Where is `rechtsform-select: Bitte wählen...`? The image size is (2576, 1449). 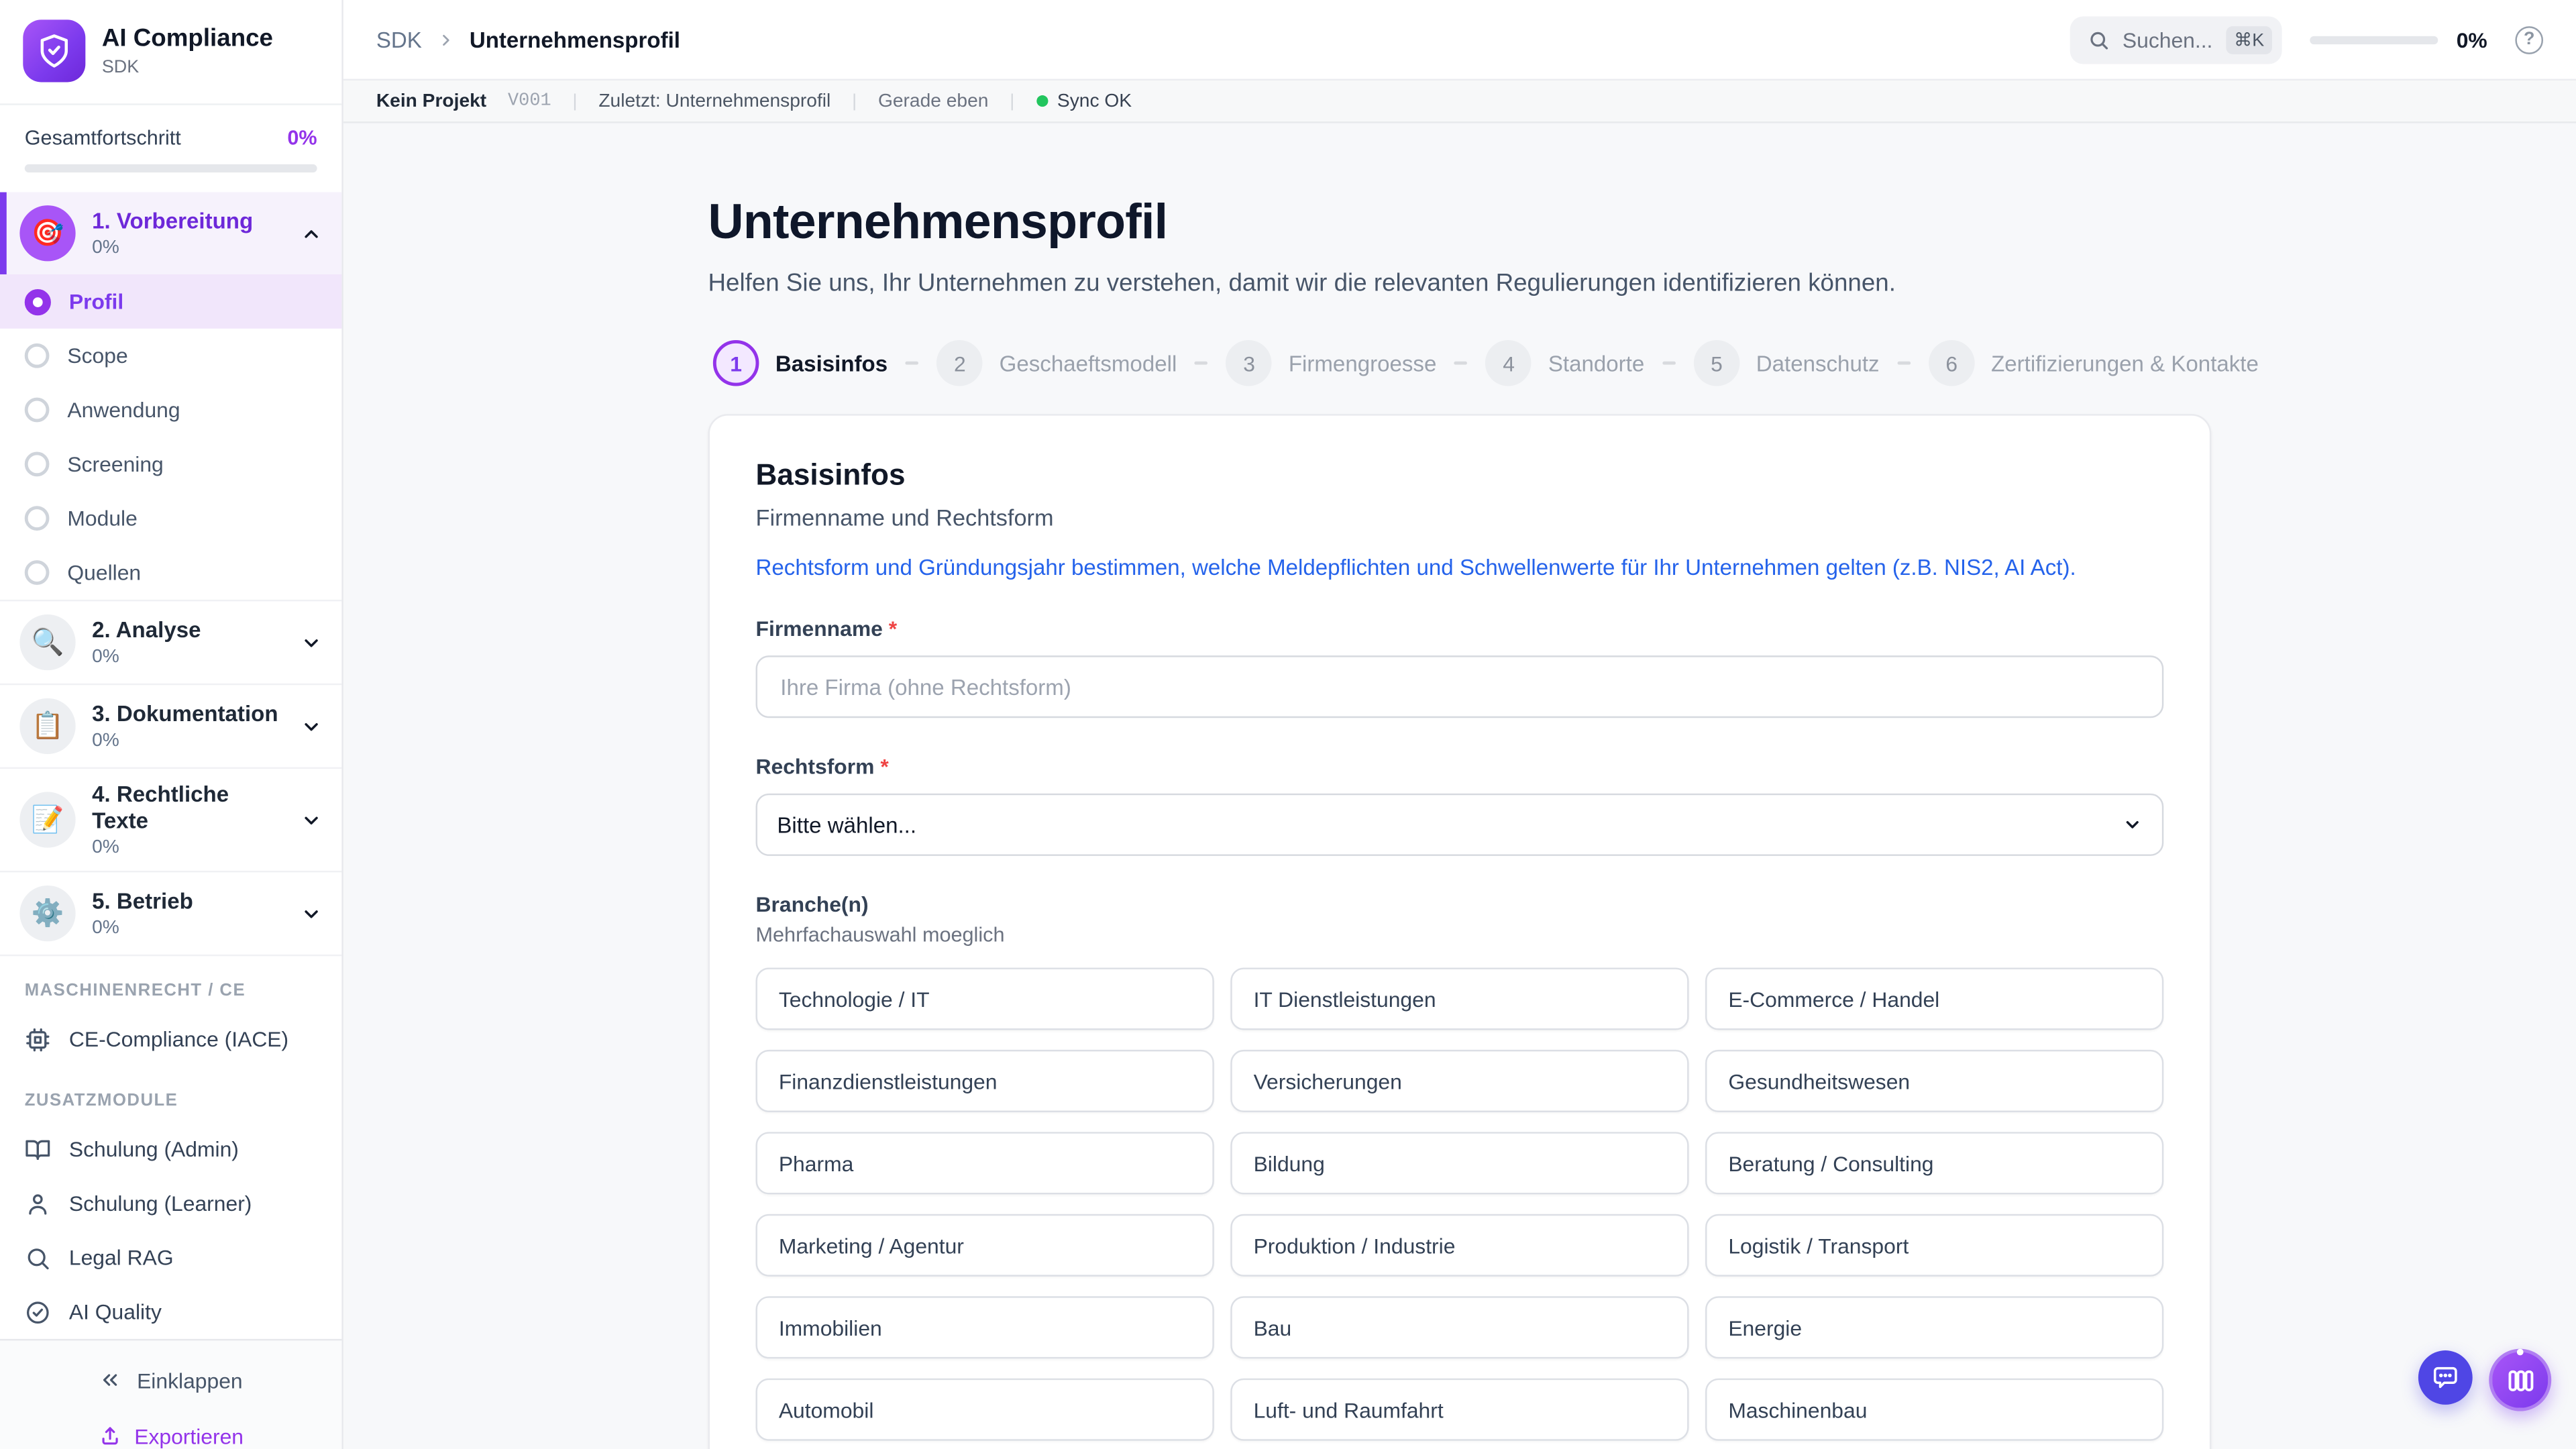
rechtsform-select: Bitte wählen... is located at coordinates (1459, 824).